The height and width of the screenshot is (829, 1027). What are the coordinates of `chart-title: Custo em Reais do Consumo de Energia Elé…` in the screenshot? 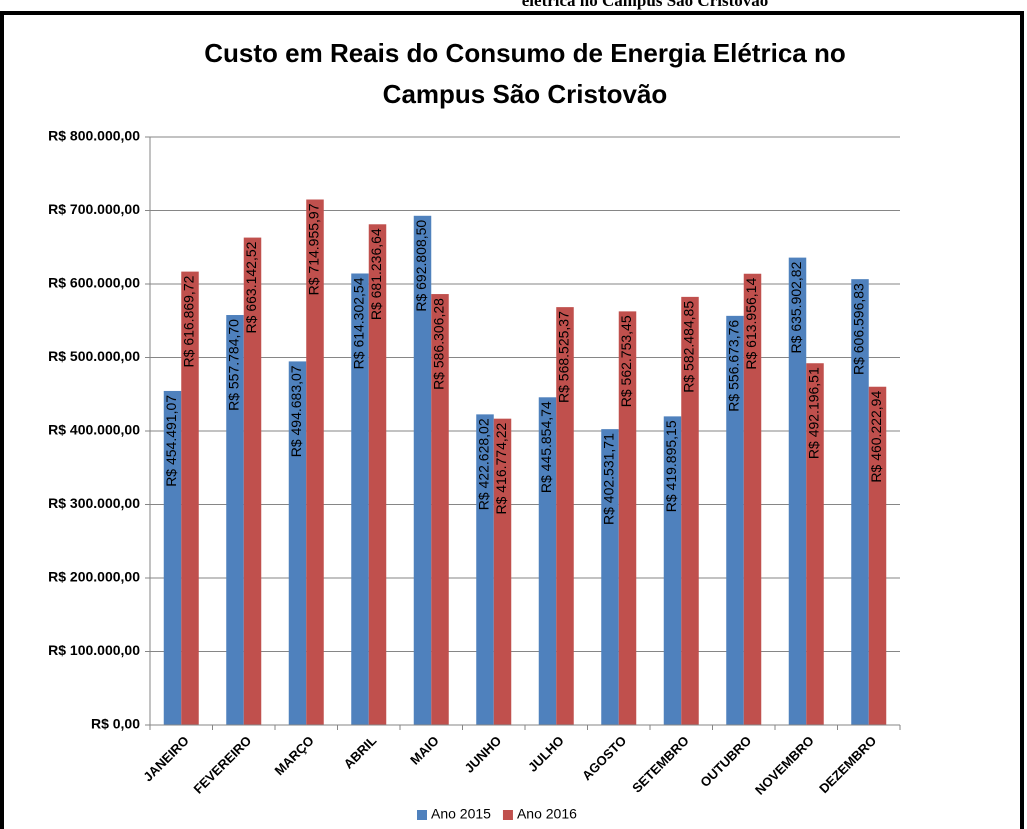 It's located at (524, 53).